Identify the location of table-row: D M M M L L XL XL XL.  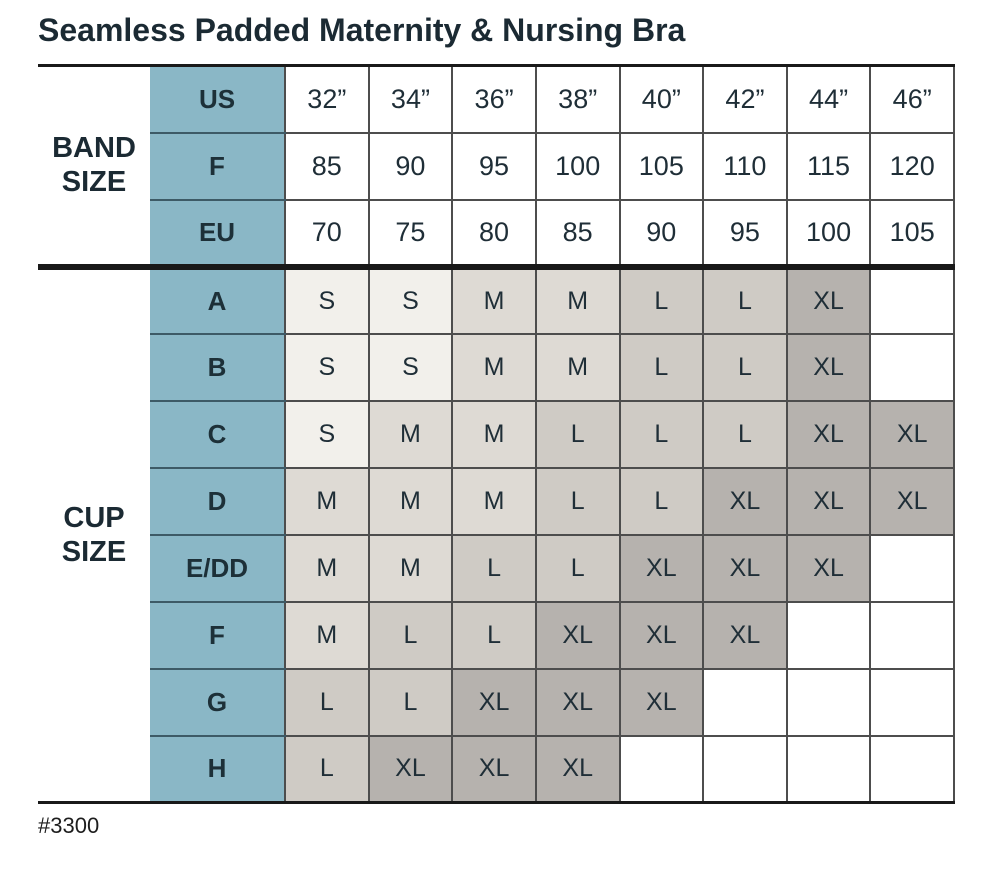
(496, 501).